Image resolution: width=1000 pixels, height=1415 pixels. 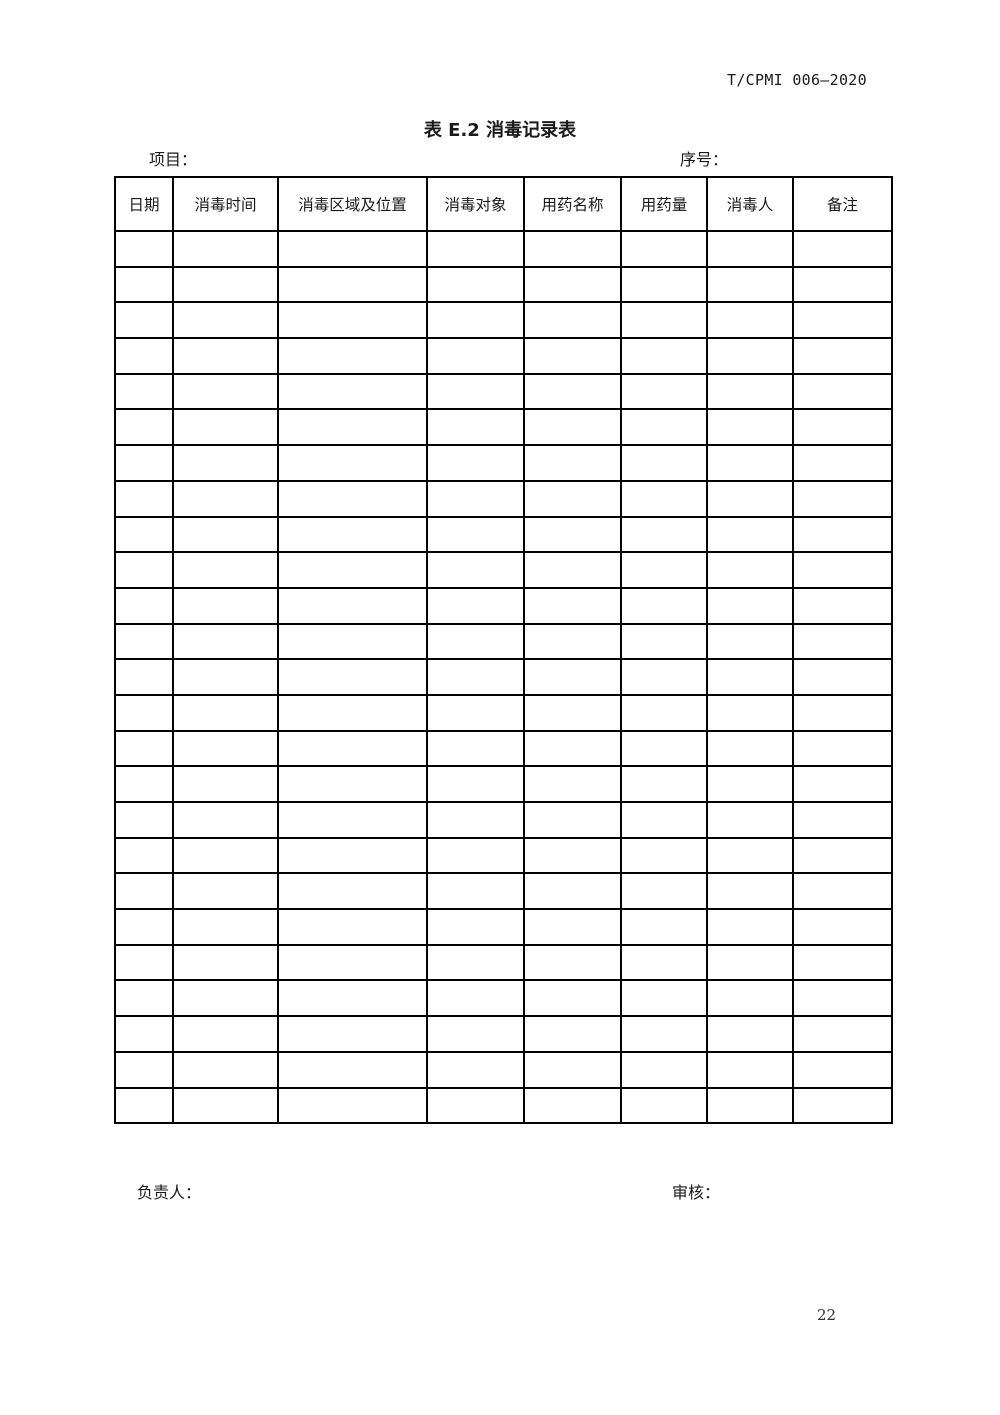 What do you see at coordinates (696, 1193) in the screenshot?
I see `reviewer-label: 审核：` at bounding box center [696, 1193].